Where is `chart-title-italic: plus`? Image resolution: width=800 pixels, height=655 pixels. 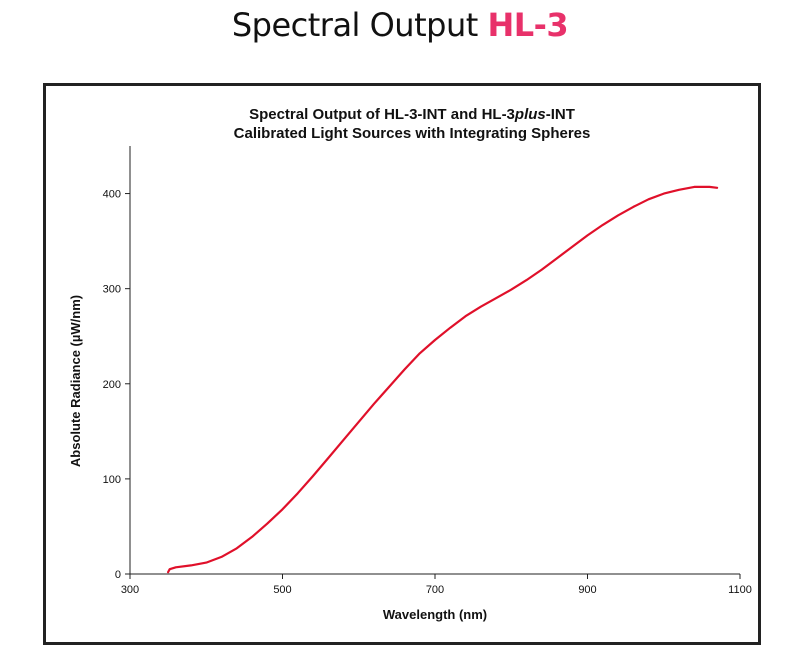 chart-title-italic: plus is located at coordinates (530, 114).